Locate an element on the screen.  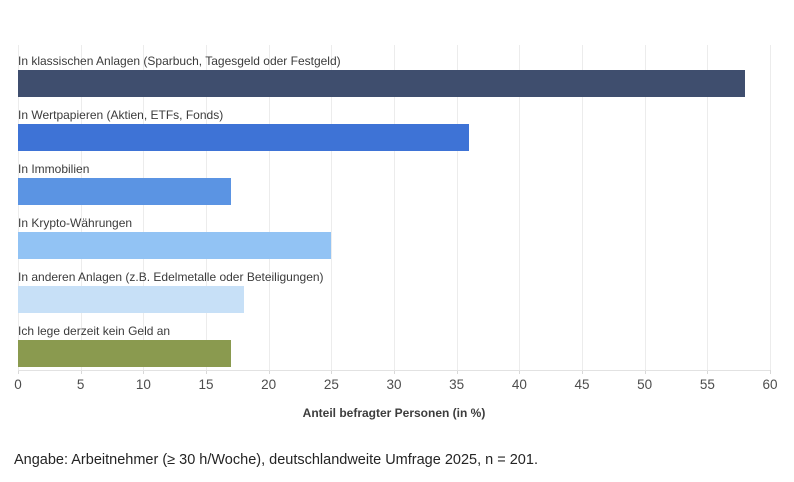
x-tick-label: 55 is located at coordinates (707, 384).